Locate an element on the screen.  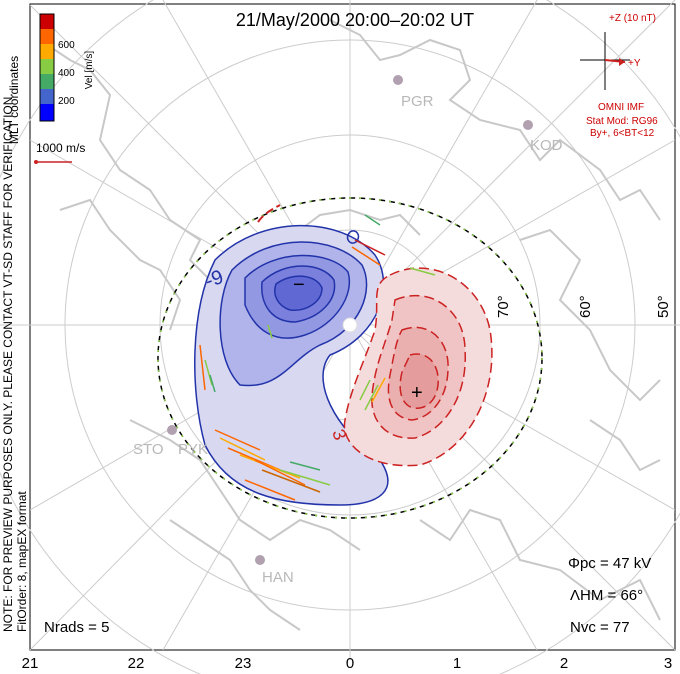
potential-min-marker: − is located at coordinates (299, 285).